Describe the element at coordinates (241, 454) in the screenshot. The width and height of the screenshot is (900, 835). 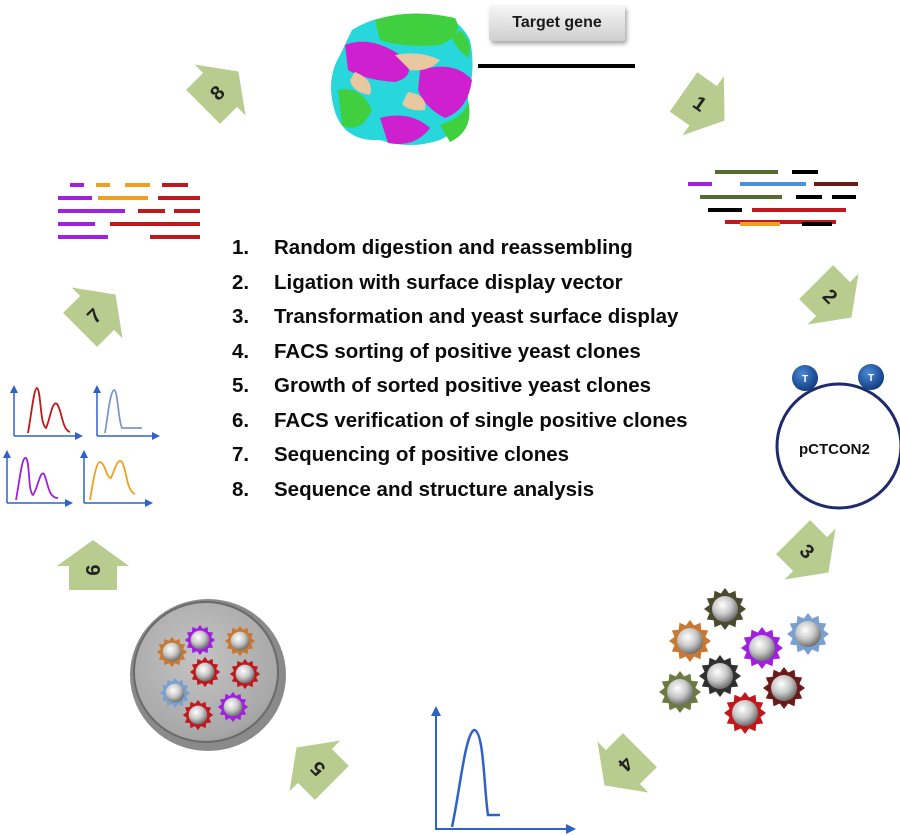
I see `step-number: 7.` at that location.